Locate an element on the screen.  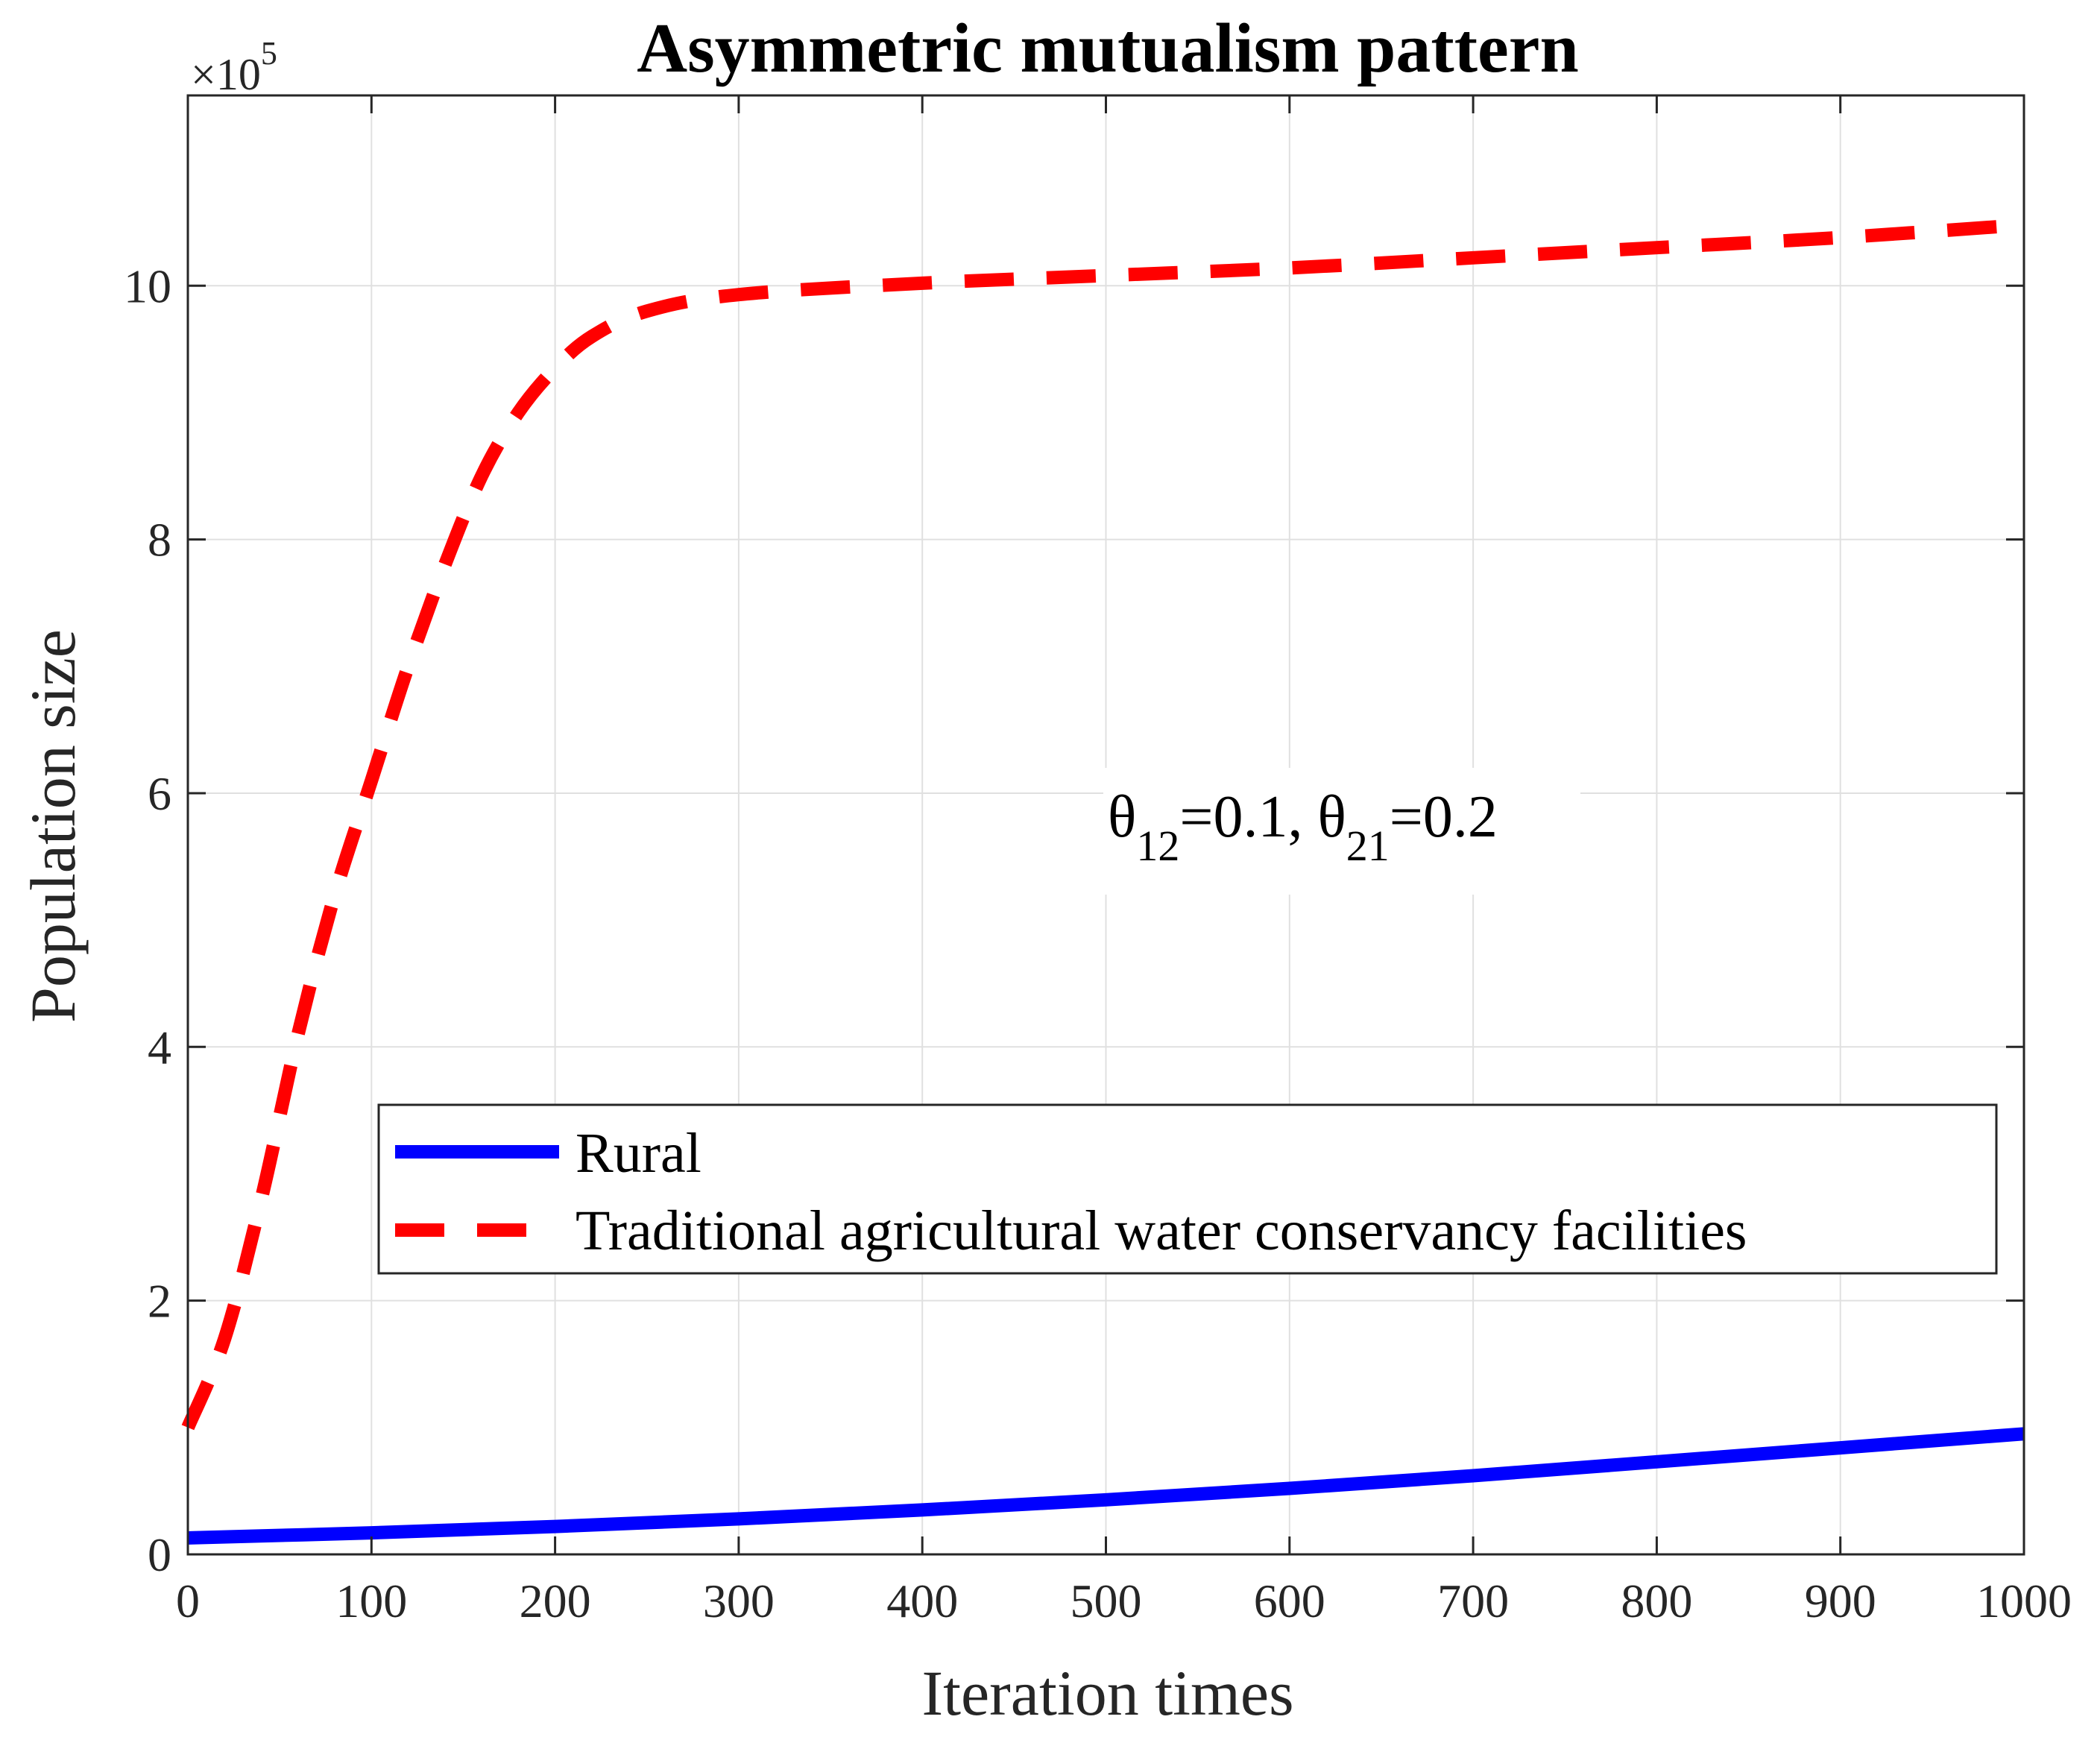
x-tick-label-1: 100 is located at coordinates (371, 1600).